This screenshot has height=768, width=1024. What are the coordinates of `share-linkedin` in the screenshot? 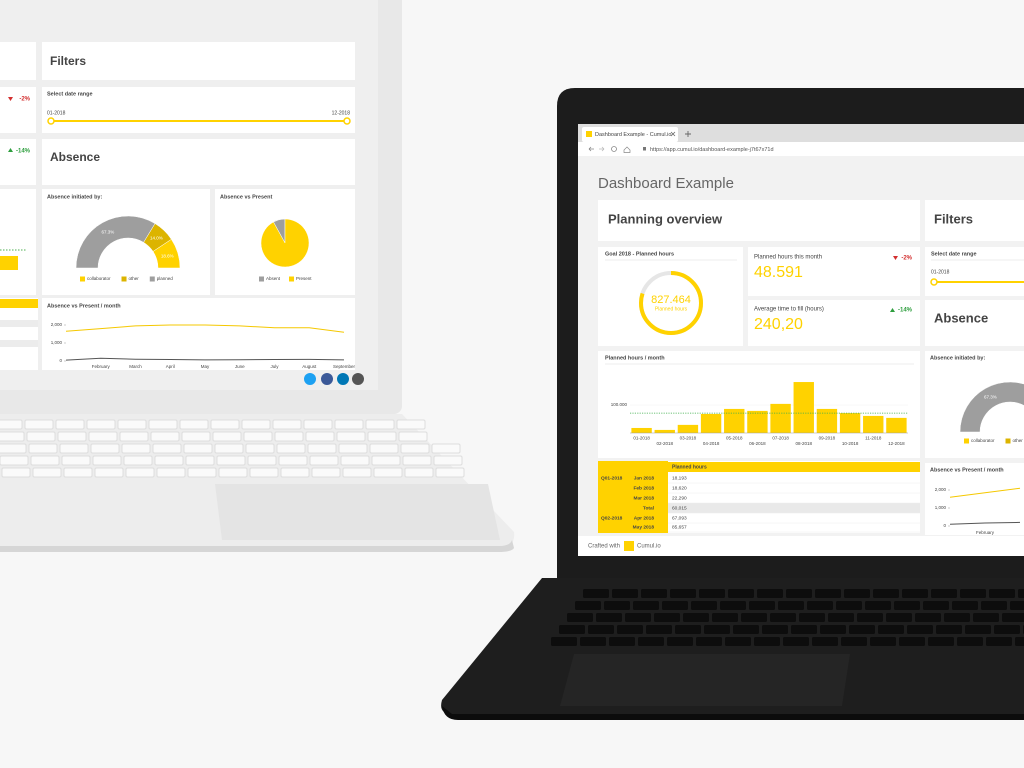 It's located at (343, 379).